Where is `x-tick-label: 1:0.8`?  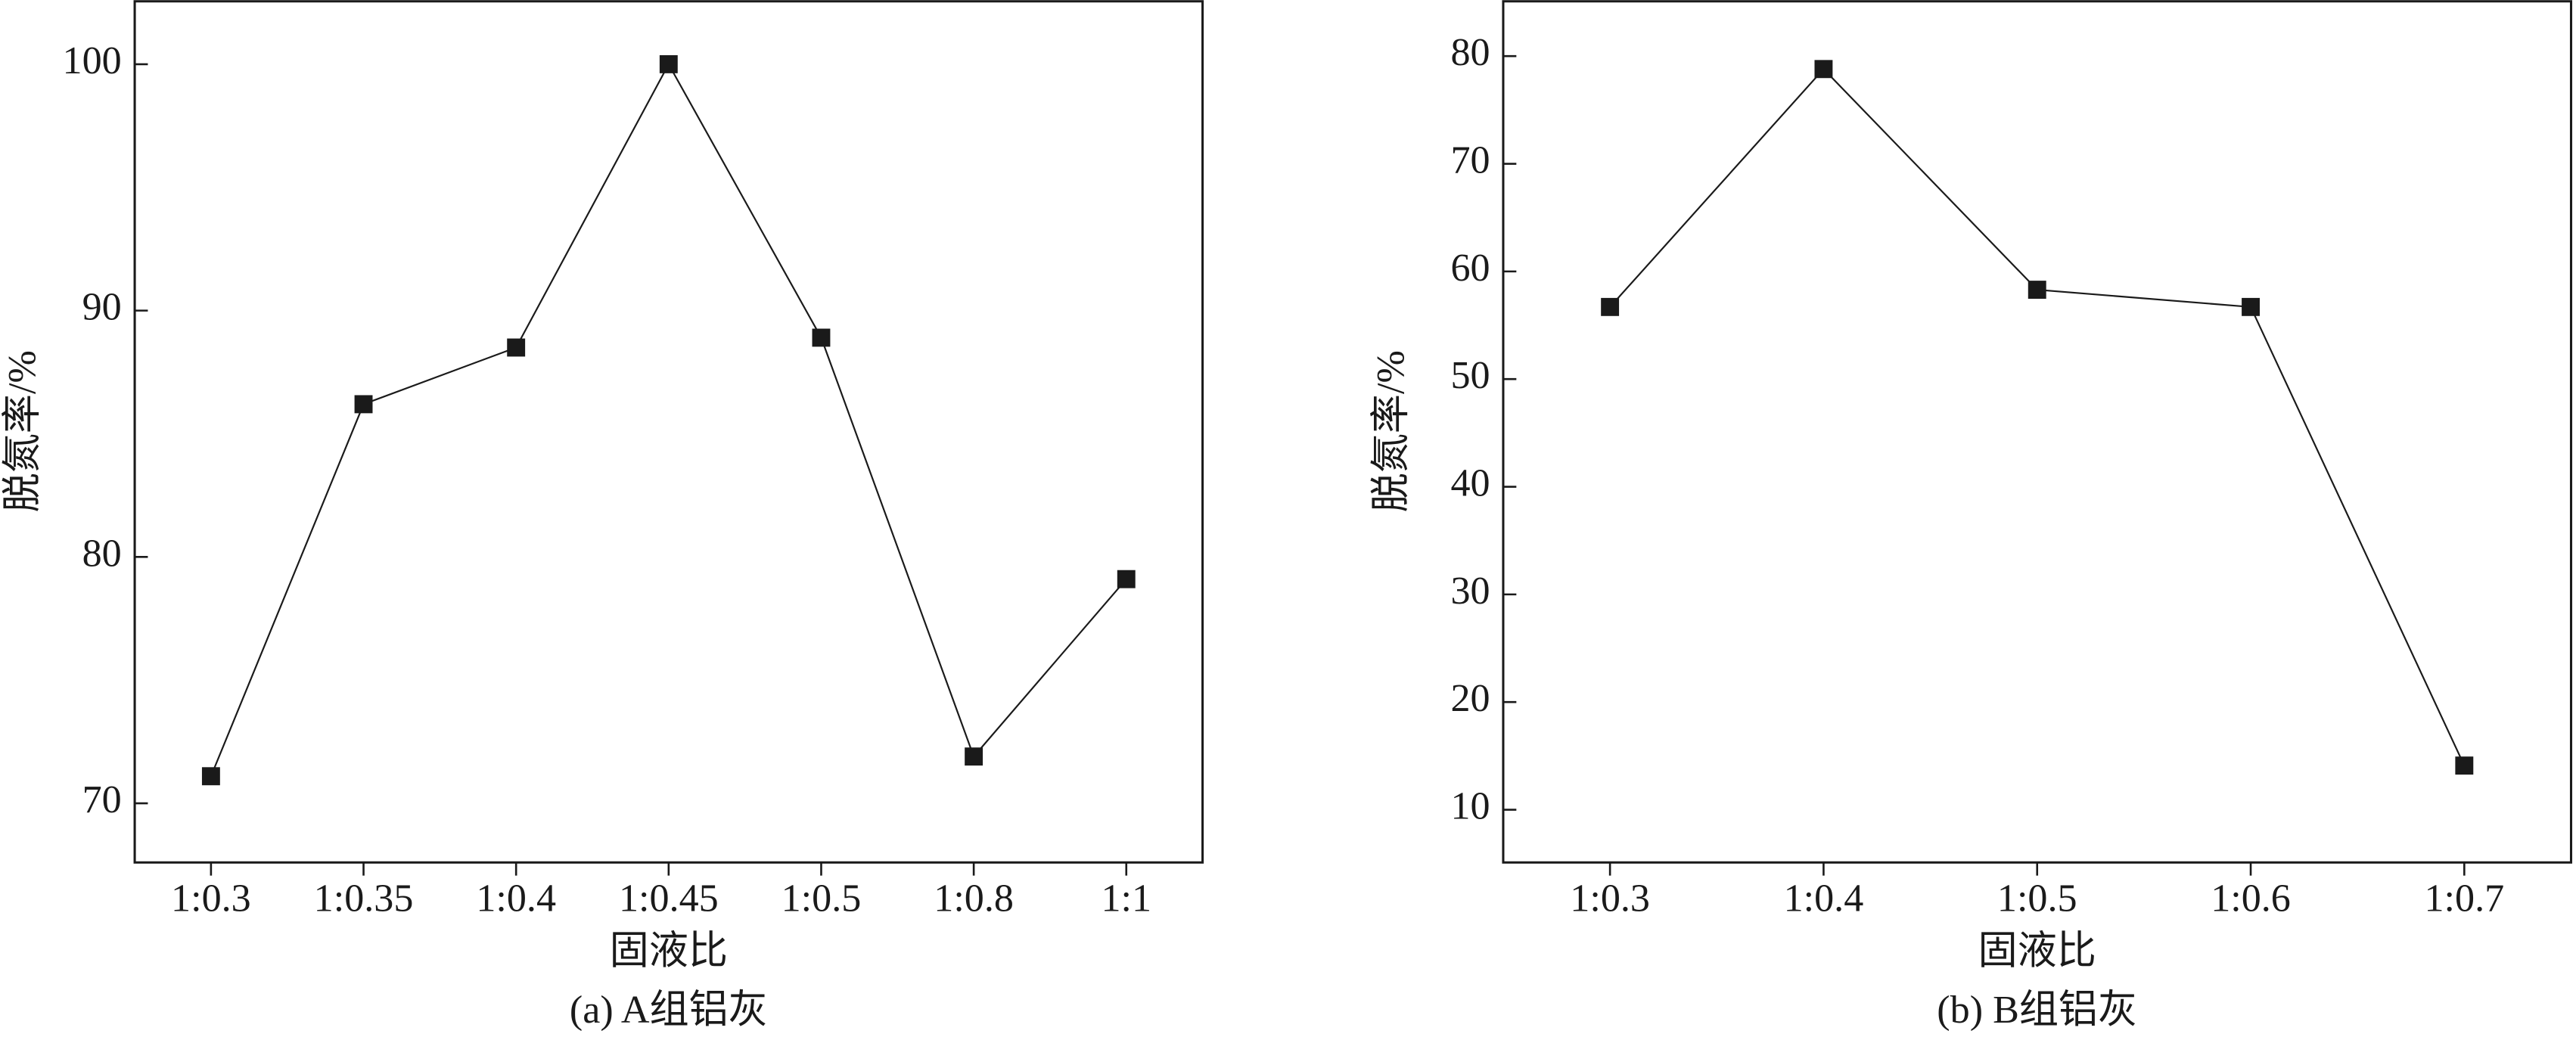 x-tick-label: 1:0.8 is located at coordinates (974, 898).